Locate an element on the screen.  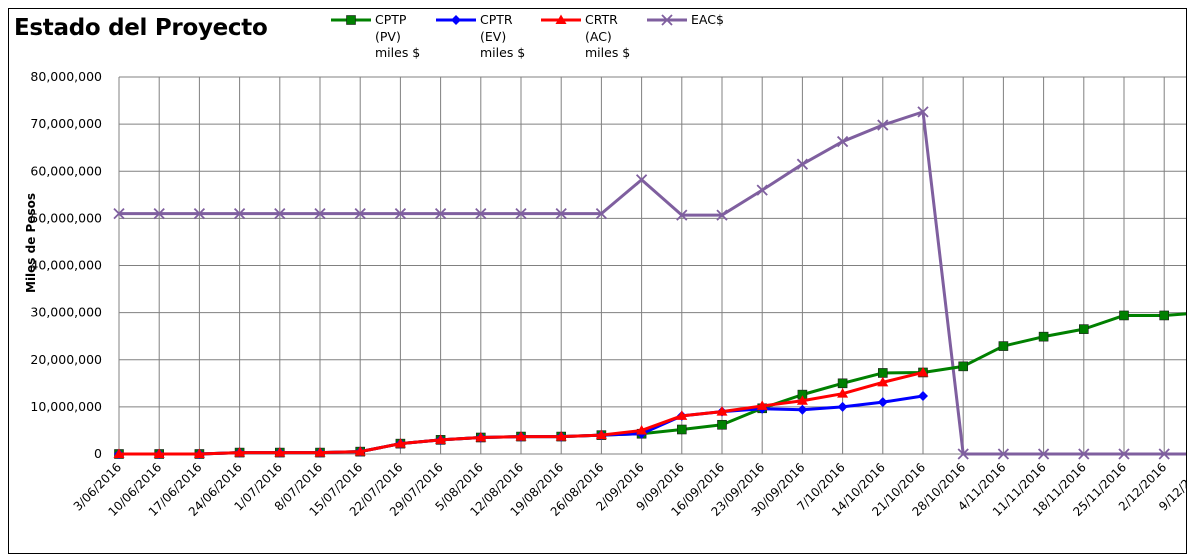
legend-marker-cptp is located at coordinates (351, 20).